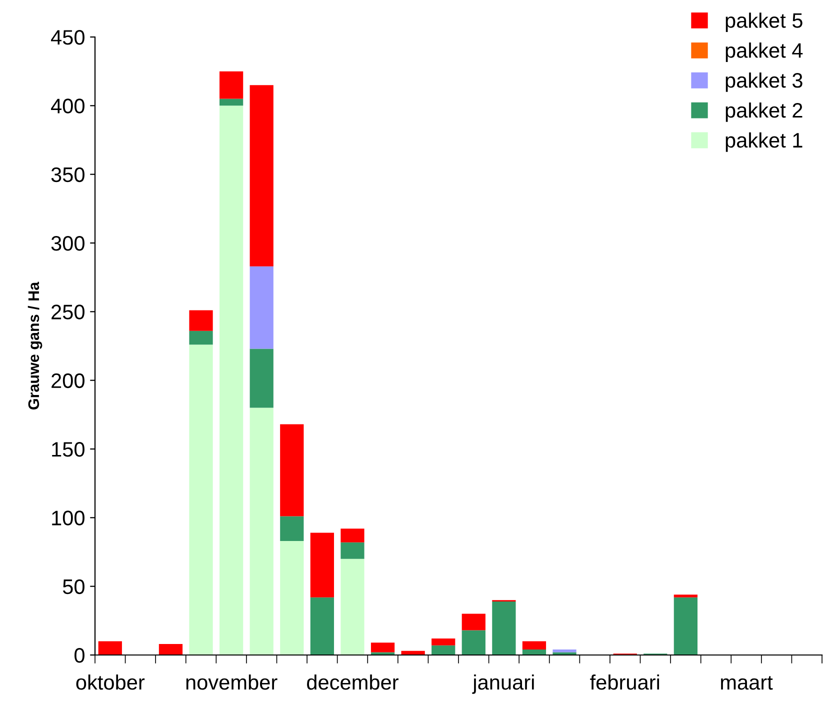  What do you see at coordinates (67, 174) in the screenshot?
I see `y-tick-label: 350` at bounding box center [67, 174].